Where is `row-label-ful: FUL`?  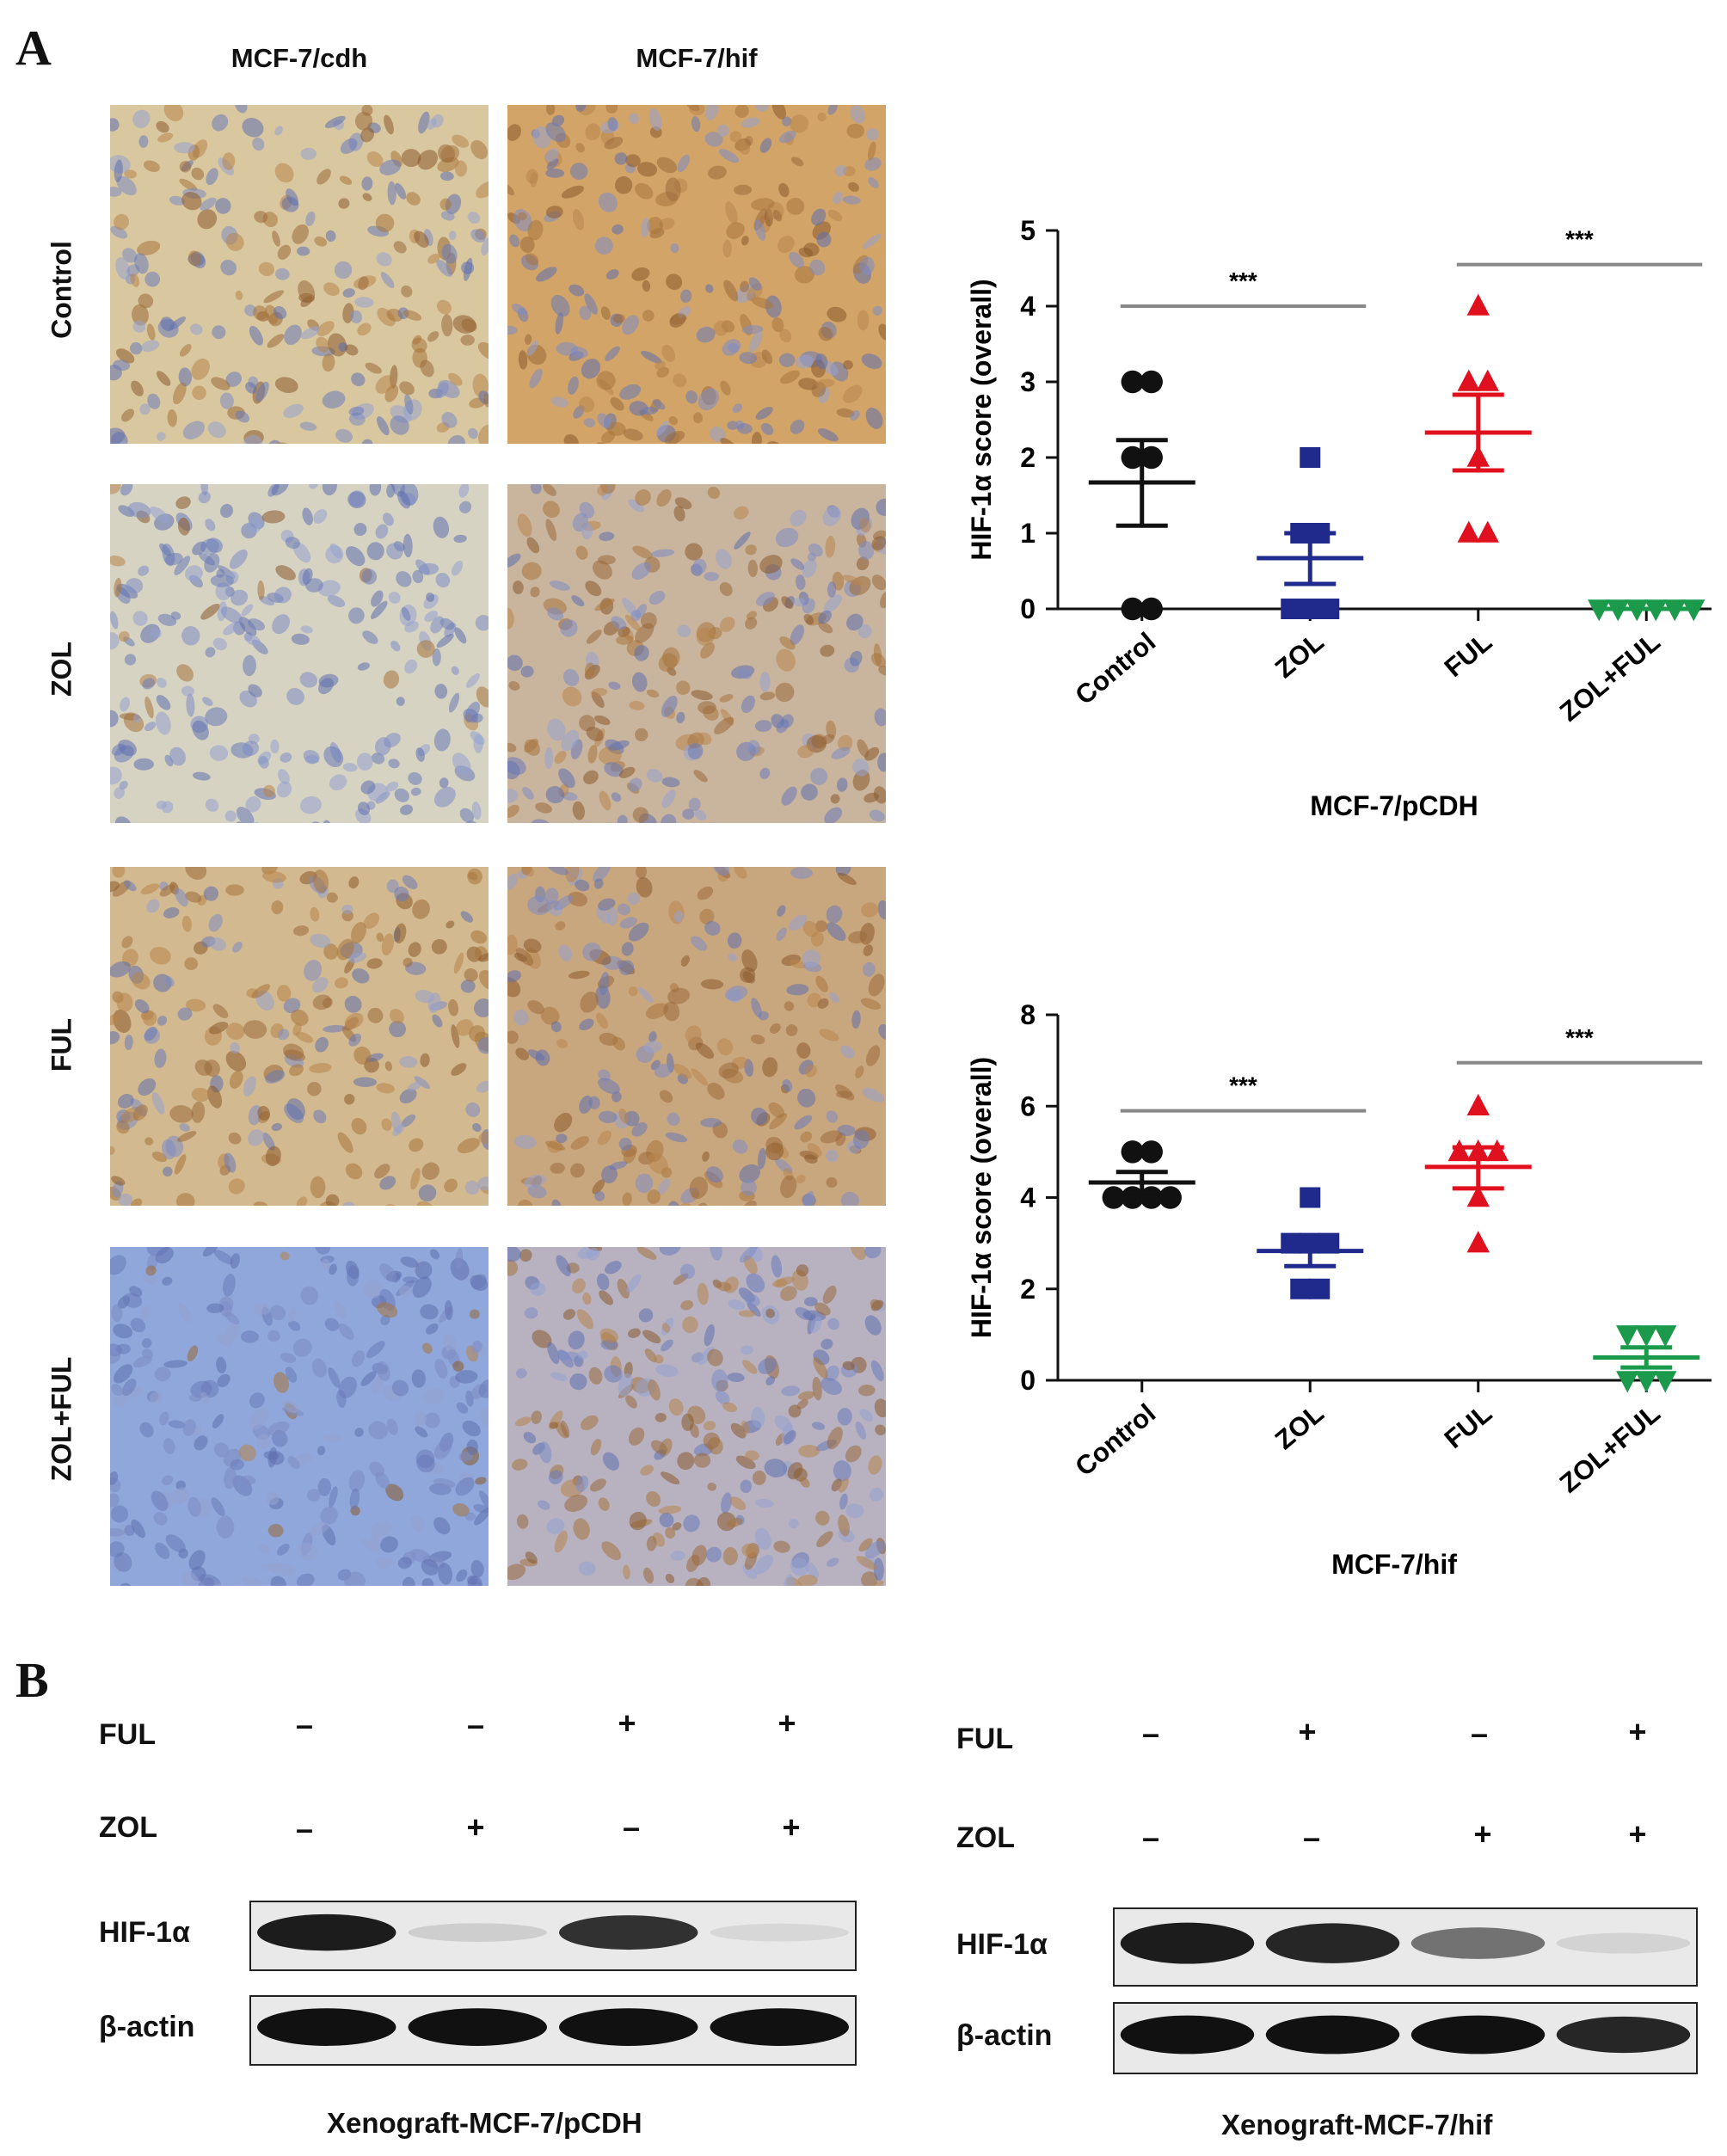
row-label-ful: FUL is located at coordinates (62, 1044).